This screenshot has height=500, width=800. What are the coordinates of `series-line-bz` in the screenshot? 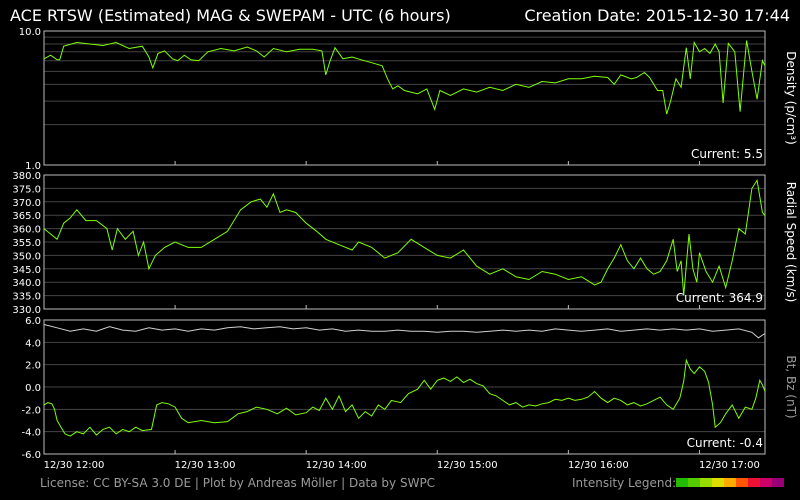 It's located at (404, 397).